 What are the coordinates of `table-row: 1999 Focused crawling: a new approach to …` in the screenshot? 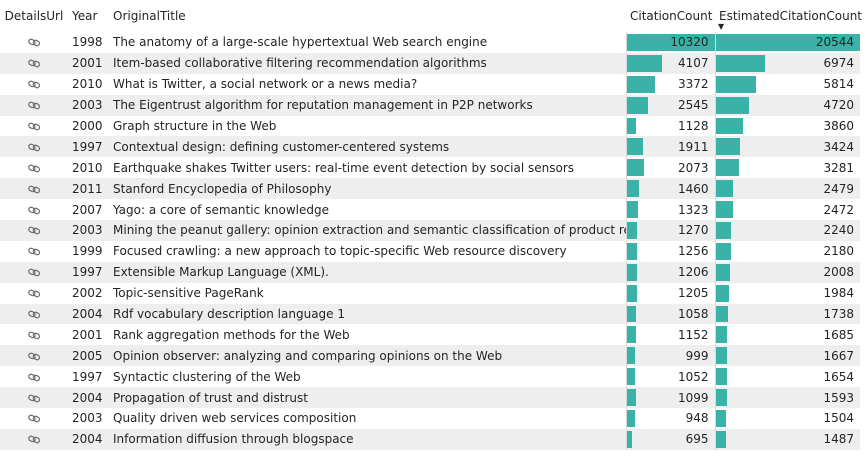 It's located at (430, 251).